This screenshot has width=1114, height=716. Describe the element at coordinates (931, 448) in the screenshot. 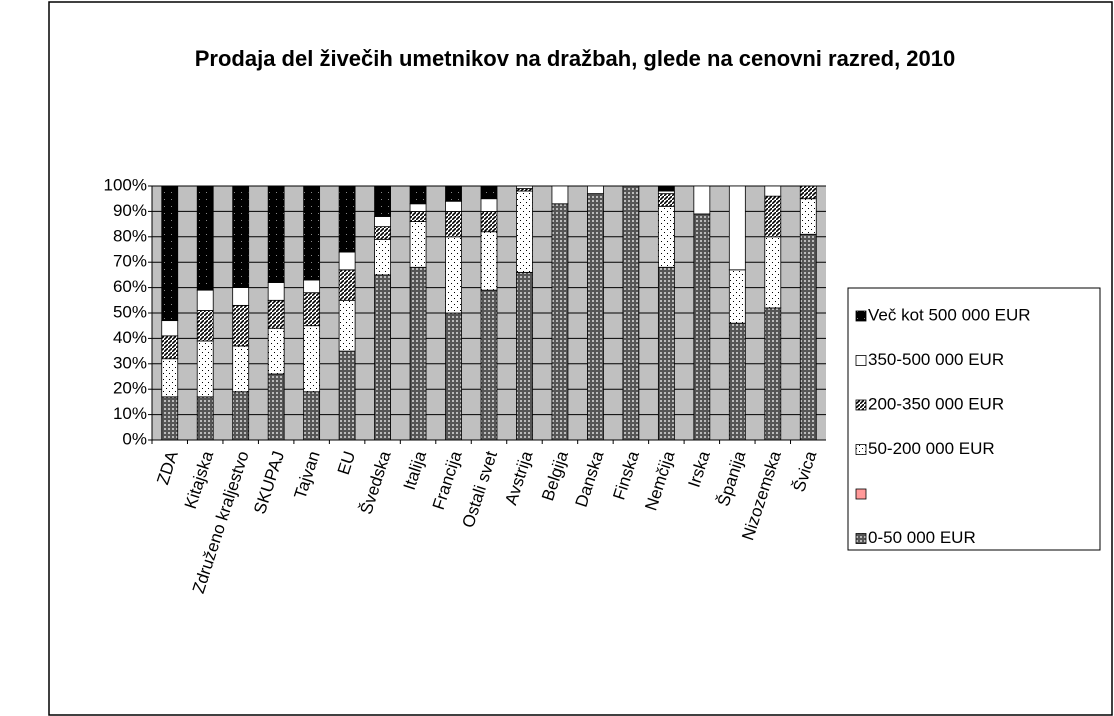

I see `legend-label: 50-200 000 EUR` at that location.